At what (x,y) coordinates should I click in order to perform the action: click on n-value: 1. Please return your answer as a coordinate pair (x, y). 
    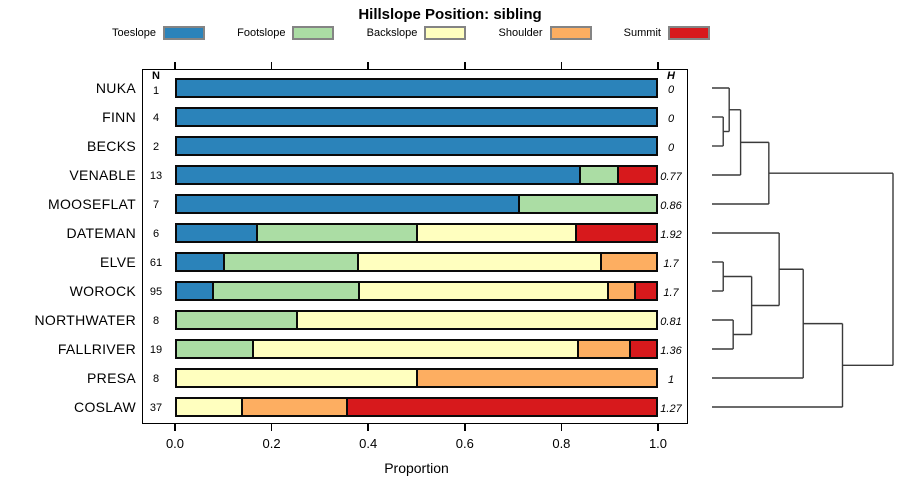
    Looking at the image, I should click on (156, 91).